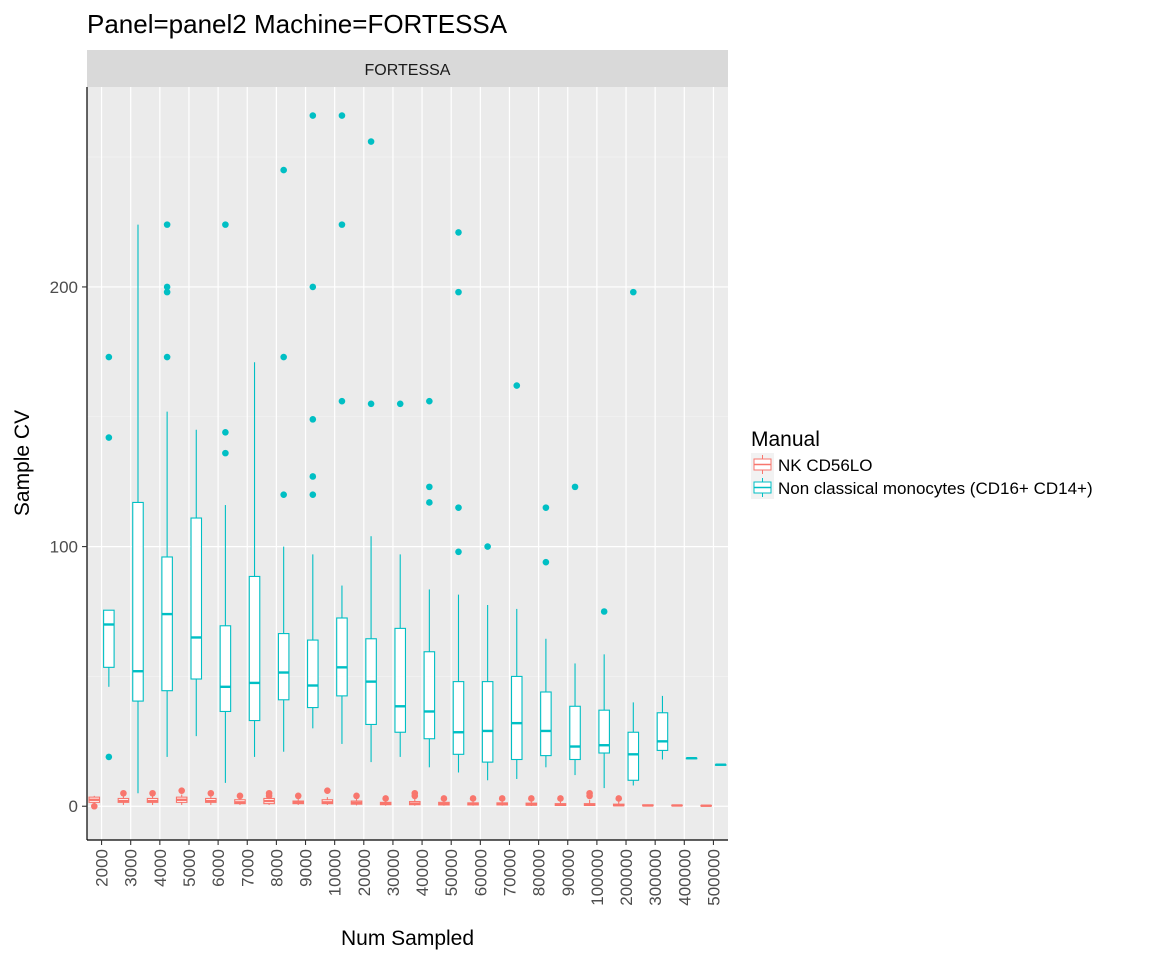 This screenshot has width=1152, height=965. I want to click on box-0-2000, so click(94, 802).